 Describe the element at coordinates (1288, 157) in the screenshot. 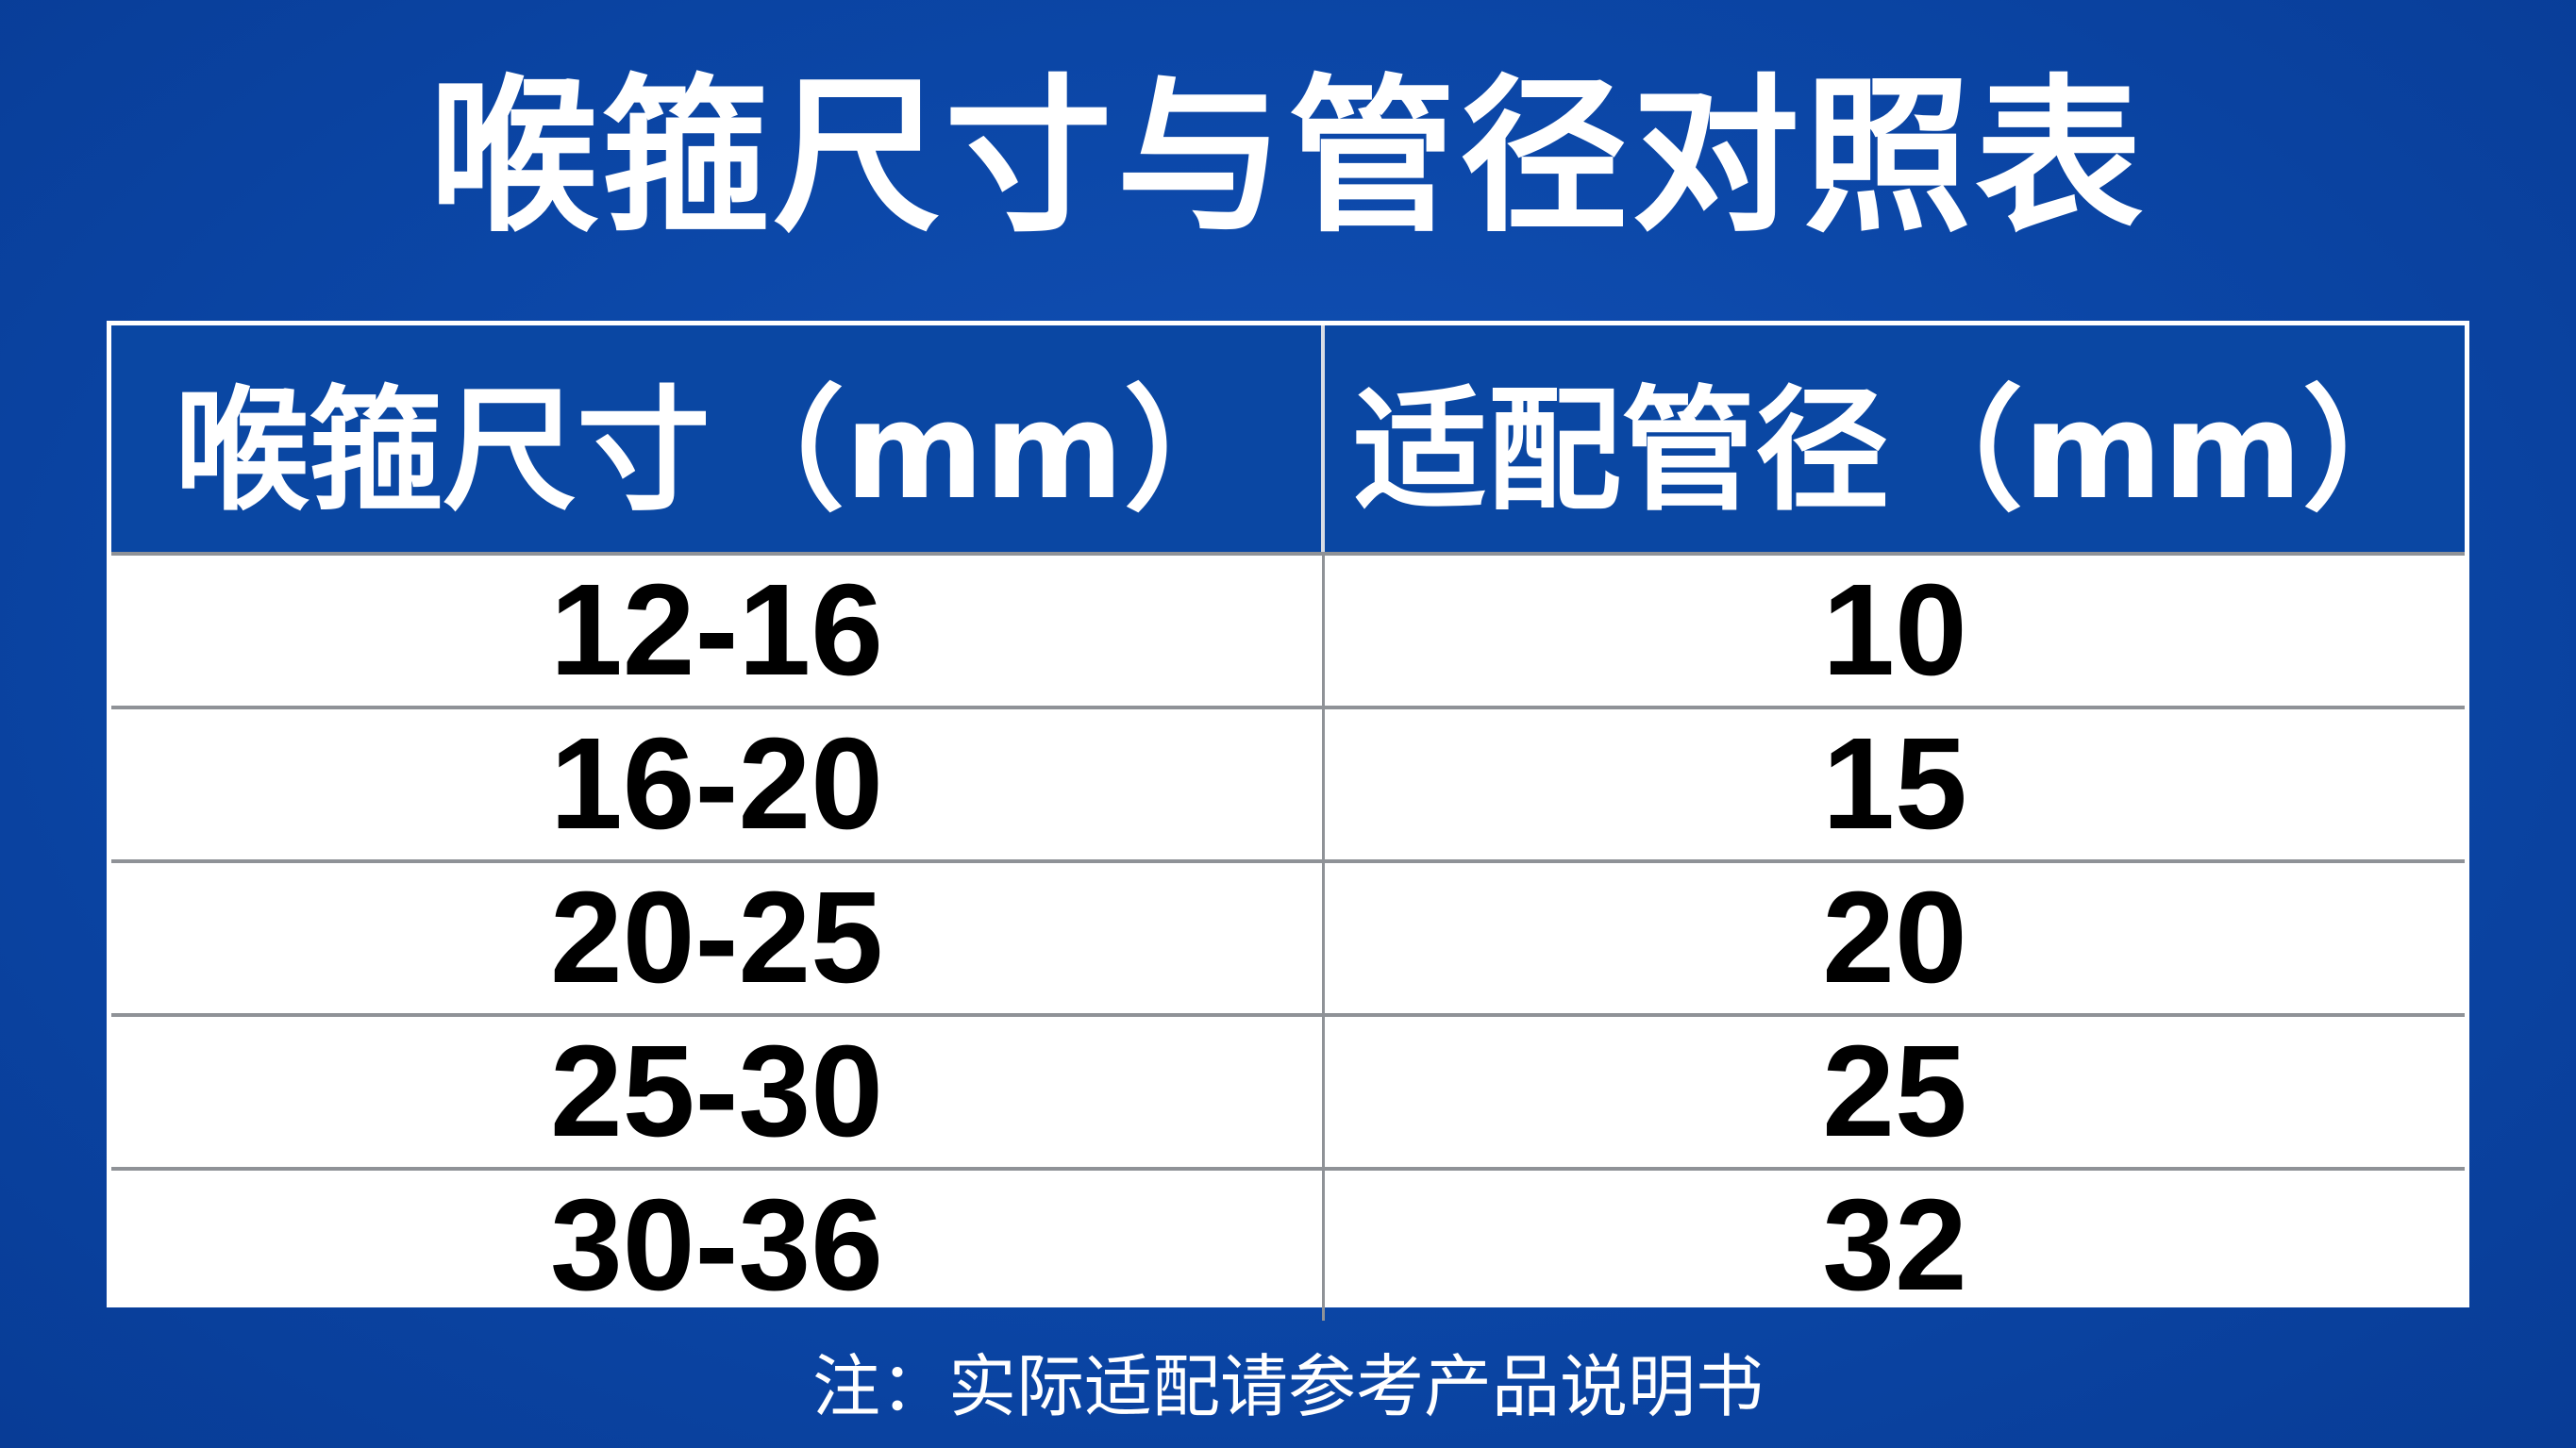

I see `page-title: 喉箍尺寸与管径对照表` at that location.